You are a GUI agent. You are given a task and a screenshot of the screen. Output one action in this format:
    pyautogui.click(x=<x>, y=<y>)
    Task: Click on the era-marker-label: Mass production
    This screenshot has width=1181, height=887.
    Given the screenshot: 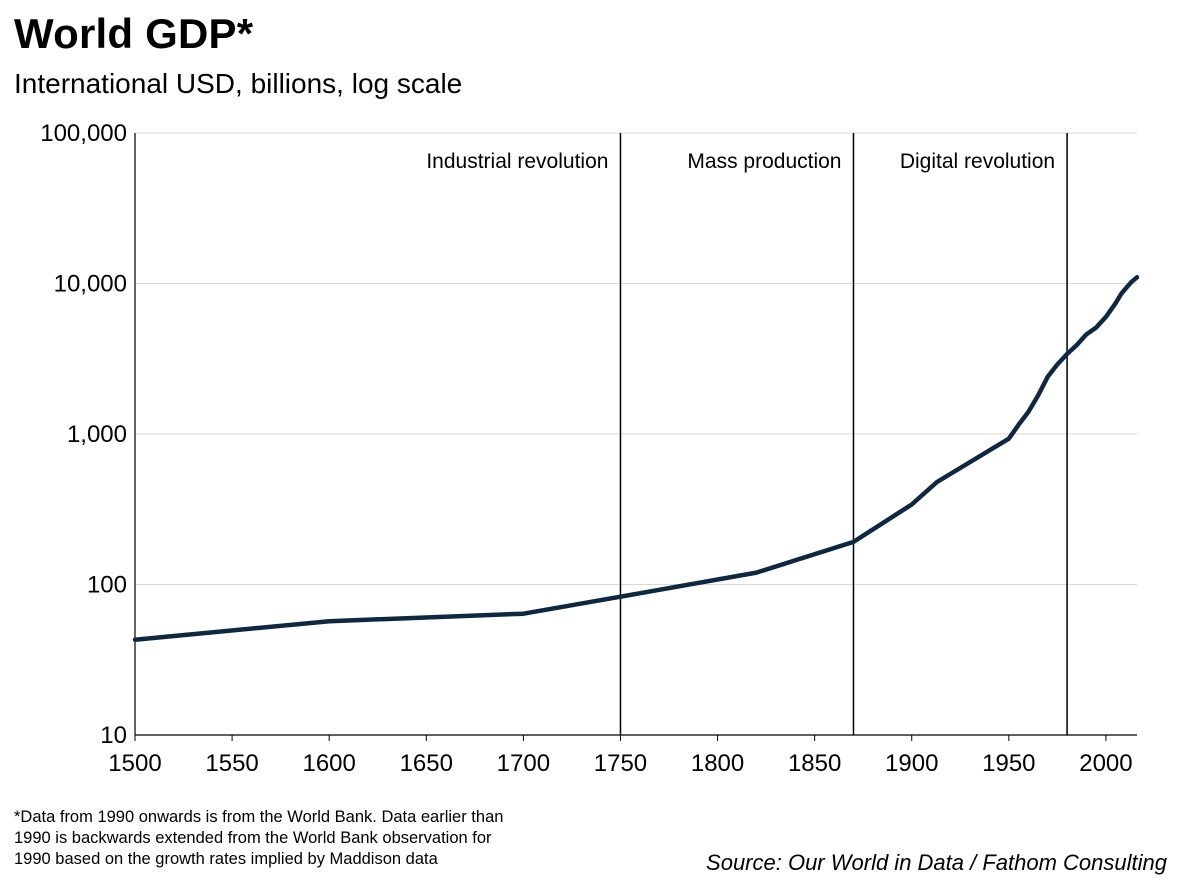 What is the action you would take?
    pyautogui.click(x=764, y=161)
    